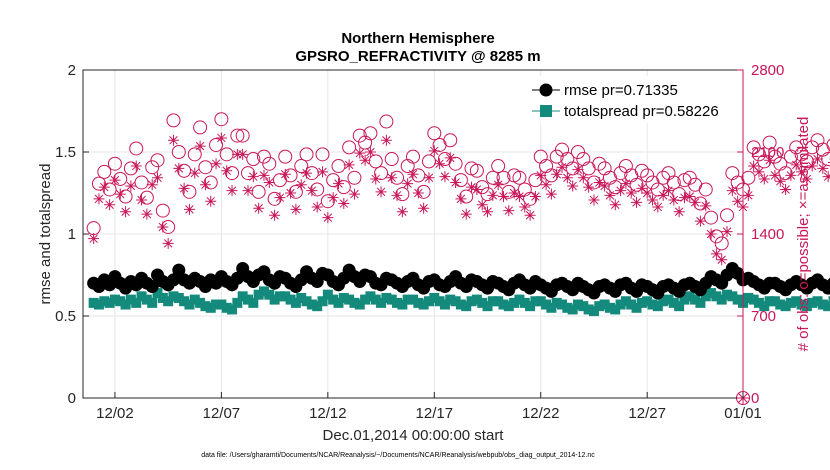  Describe the element at coordinates (65, 316) in the screenshot. I see `y-left-tick-label: 0.5` at that location.